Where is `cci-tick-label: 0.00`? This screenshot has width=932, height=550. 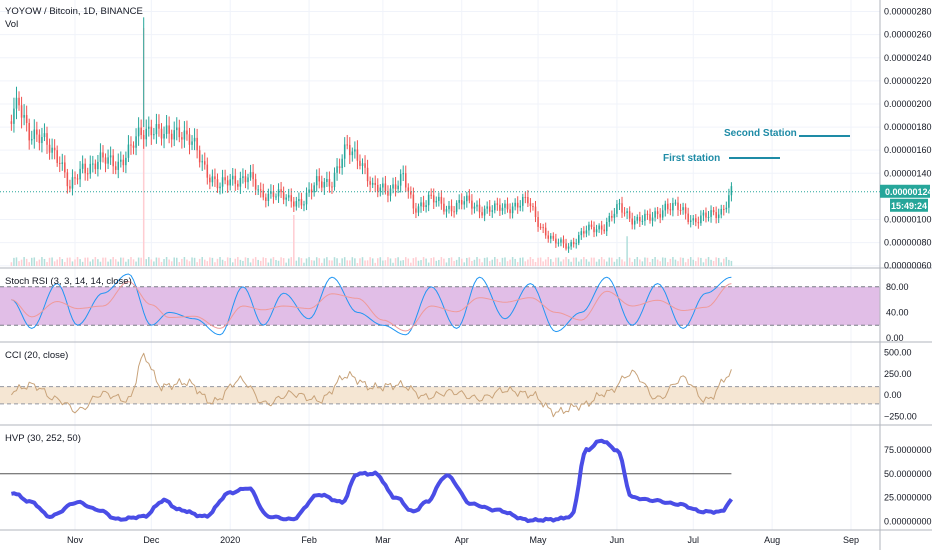
cci-tick-label: 0.00 is located at coordinates (893, 395).